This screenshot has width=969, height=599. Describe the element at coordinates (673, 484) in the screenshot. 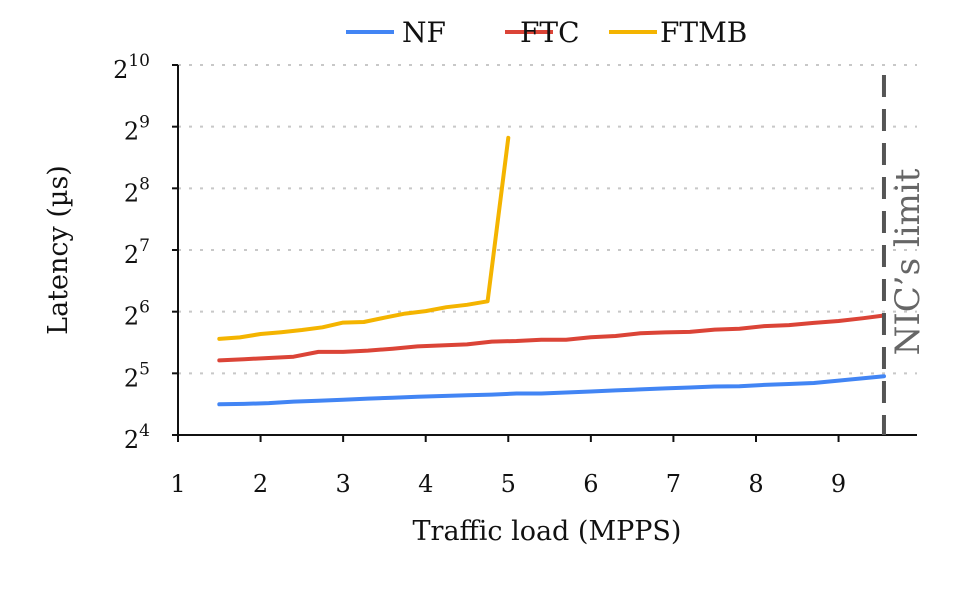

I see `x-tick-label: 7` at that location.